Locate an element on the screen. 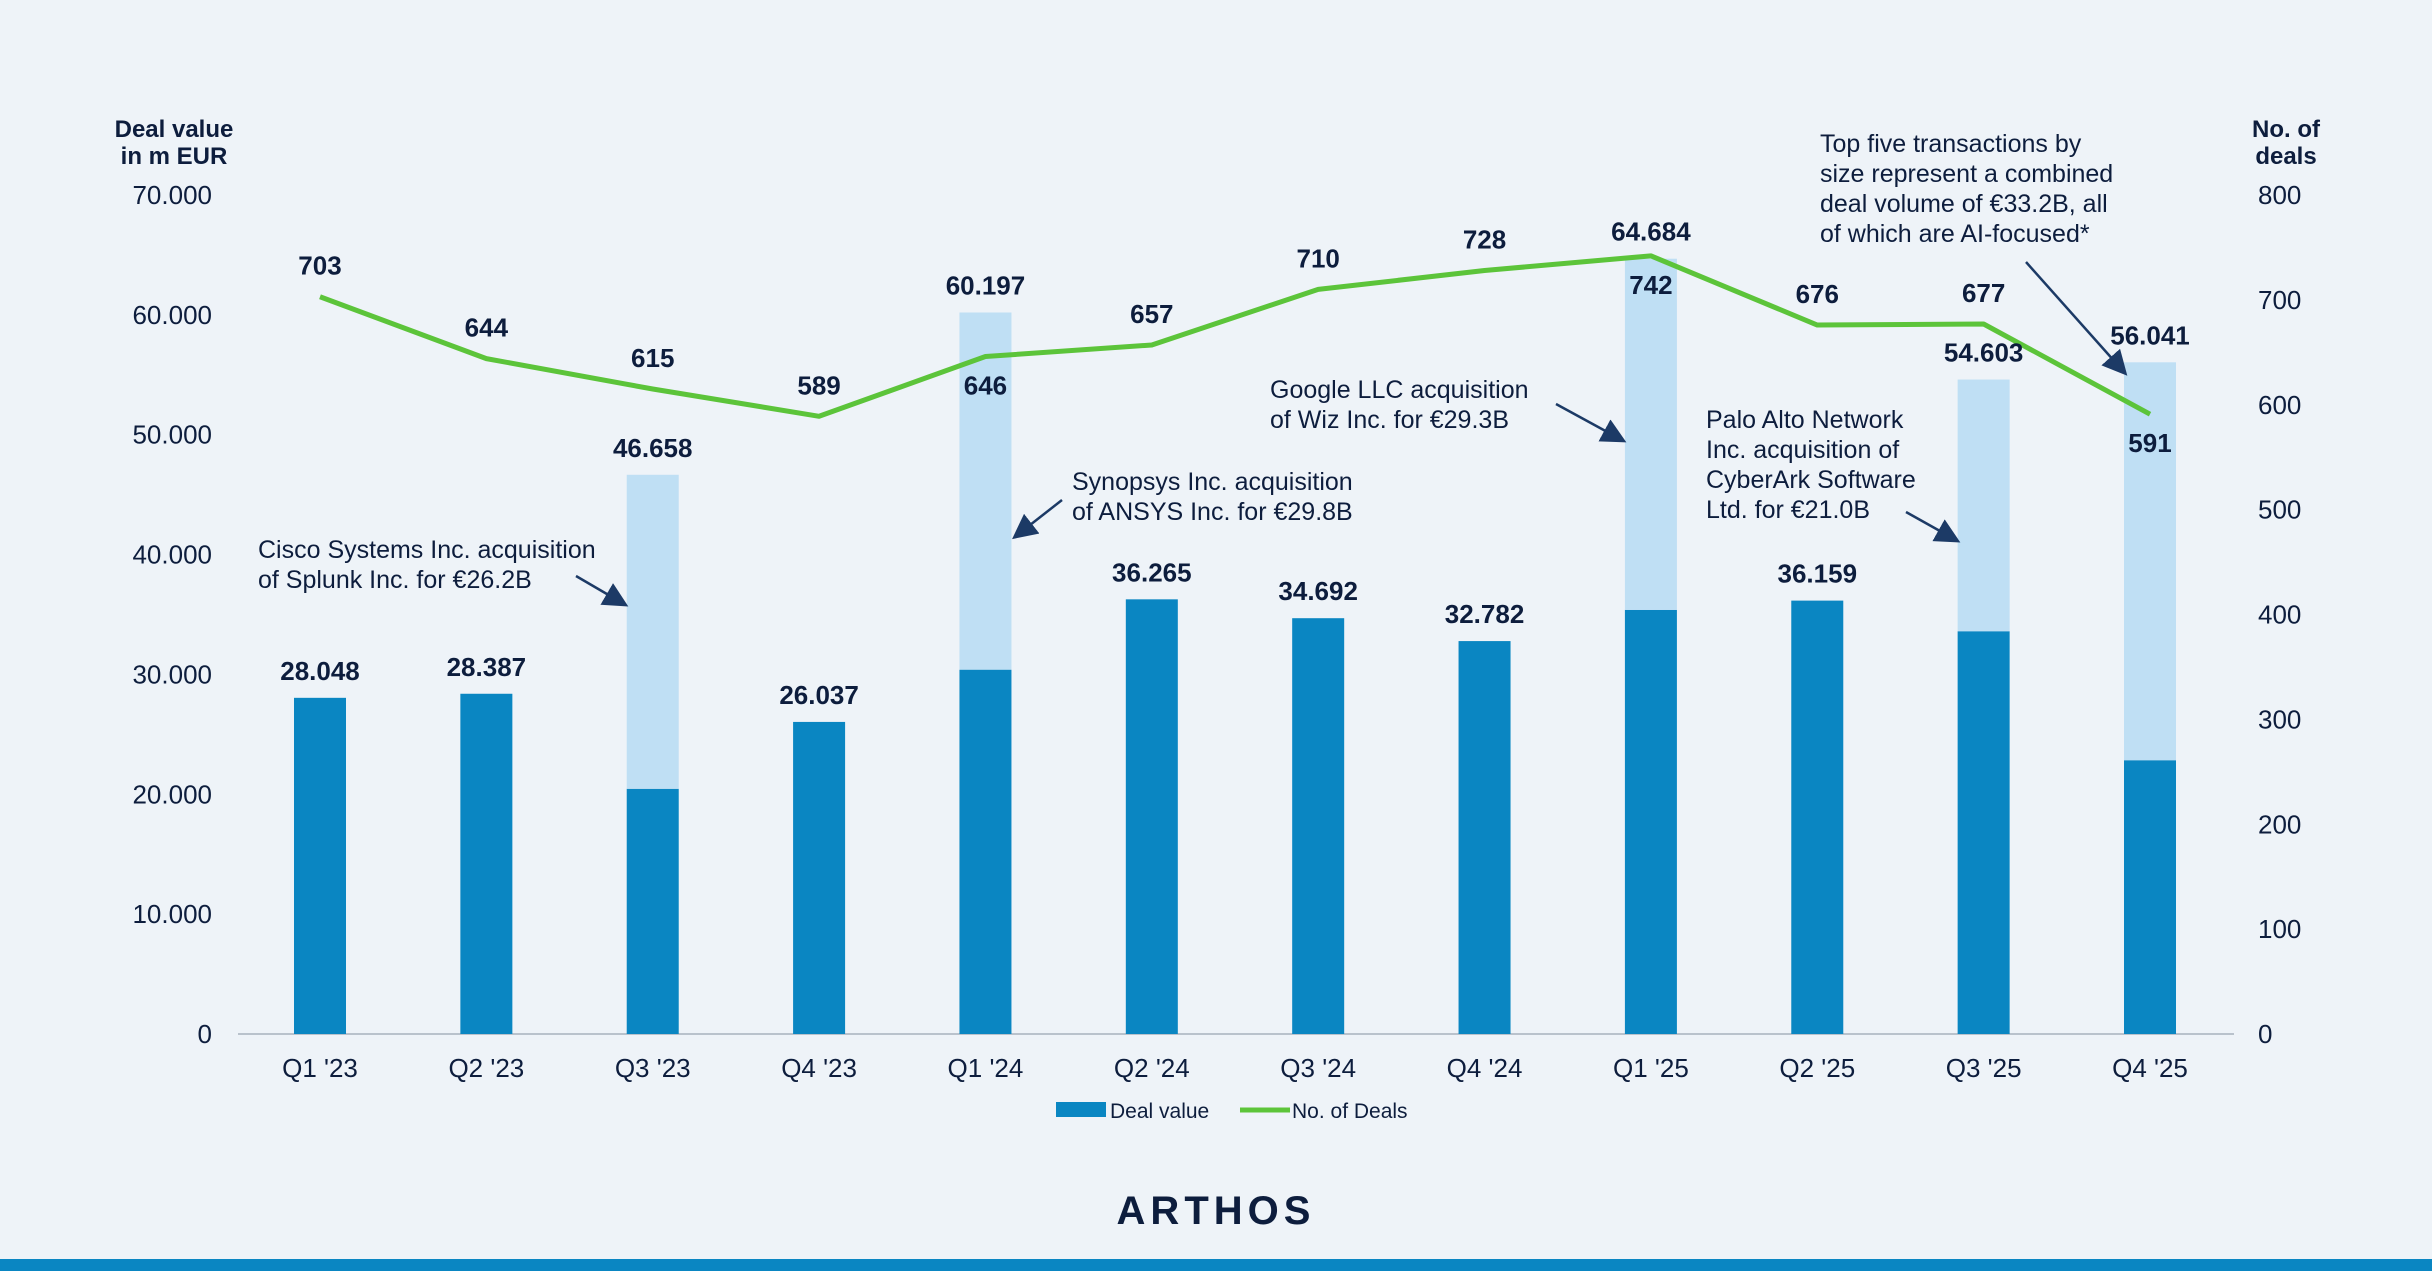 Image resolution: width=2432 pixels, height=1271 pixels. left-tick-label: 50.000 is located at coordinates (172, 435).